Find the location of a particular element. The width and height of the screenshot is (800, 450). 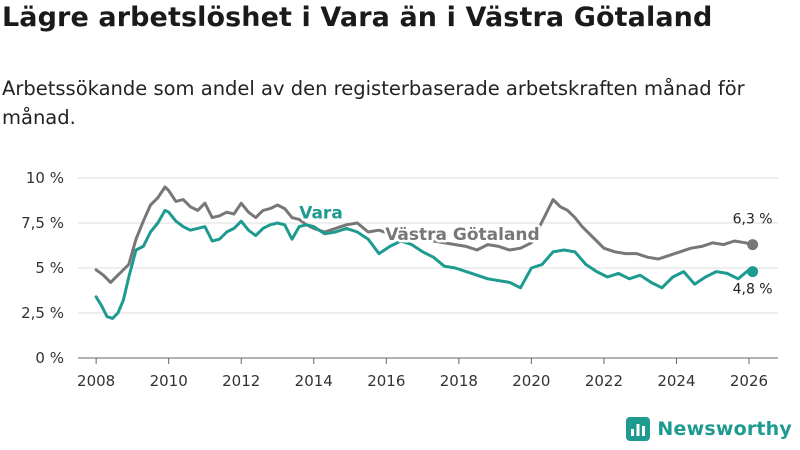

x-tick-label: 2026 is located at coordinates (749, 381).